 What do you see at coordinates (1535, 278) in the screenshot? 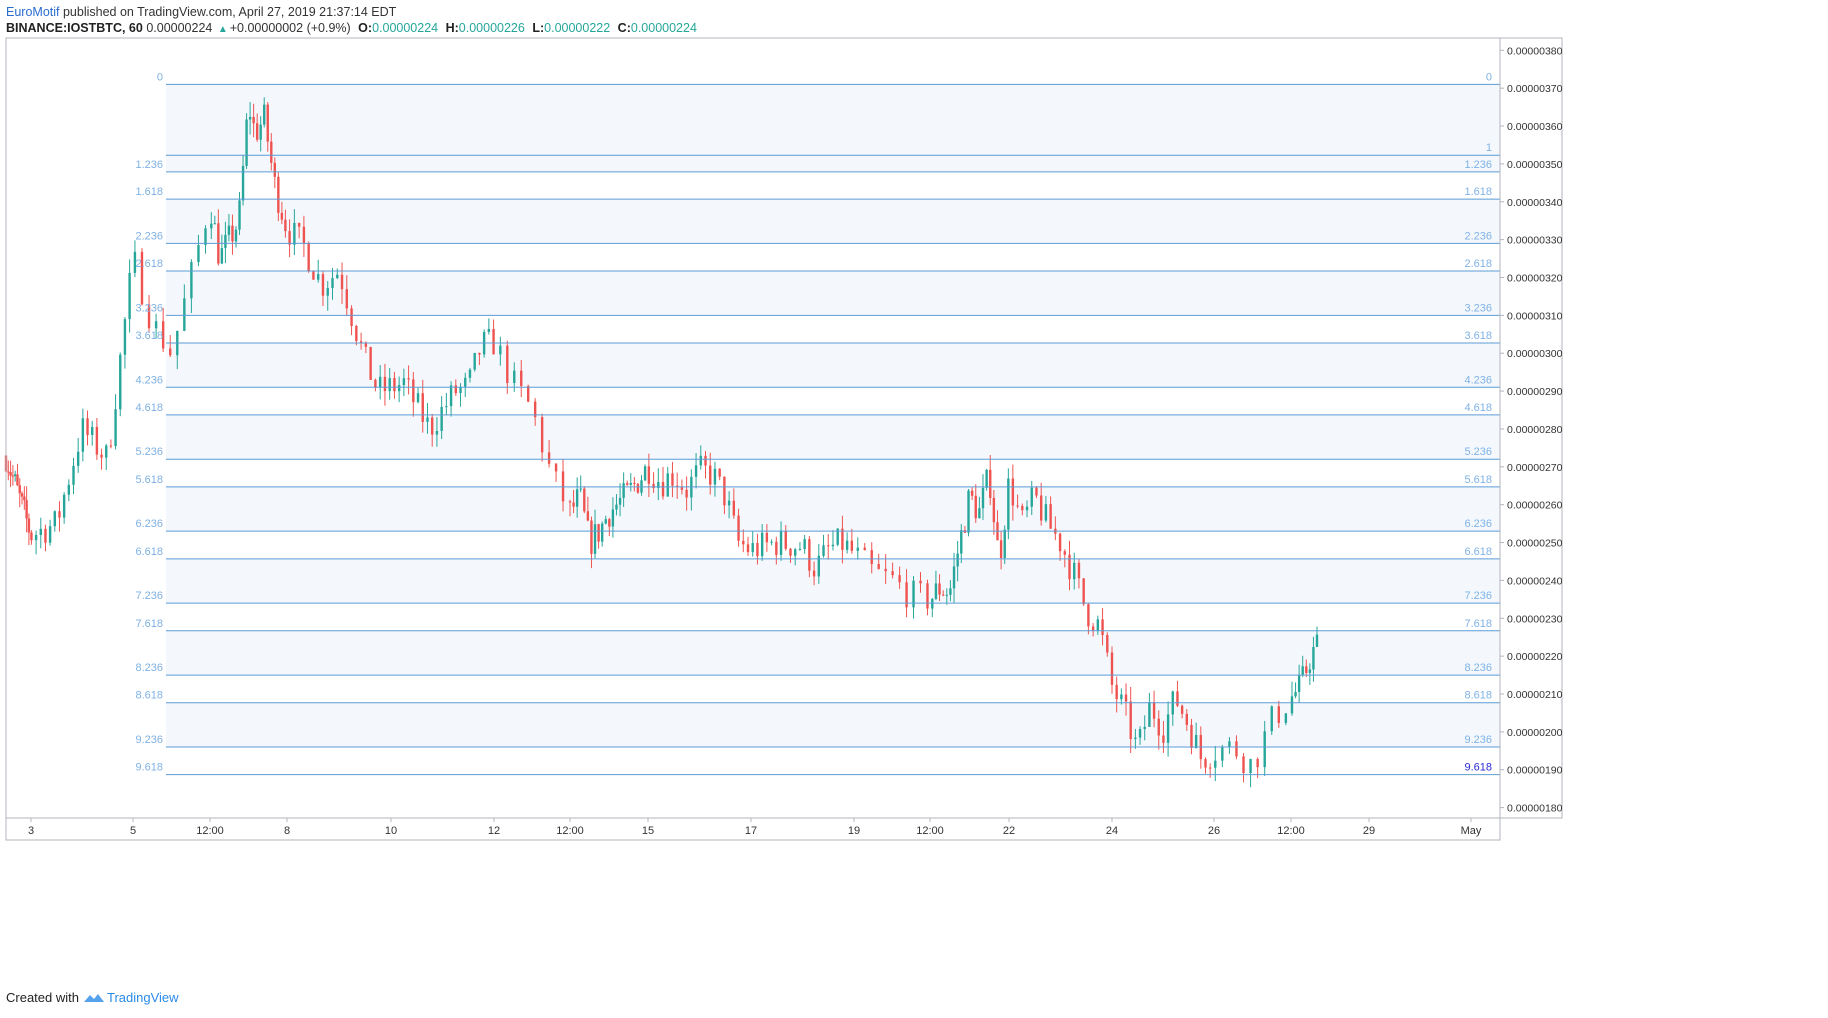
I see `price-tick-label: 0.00000320` at bounding box center [1535, 278].